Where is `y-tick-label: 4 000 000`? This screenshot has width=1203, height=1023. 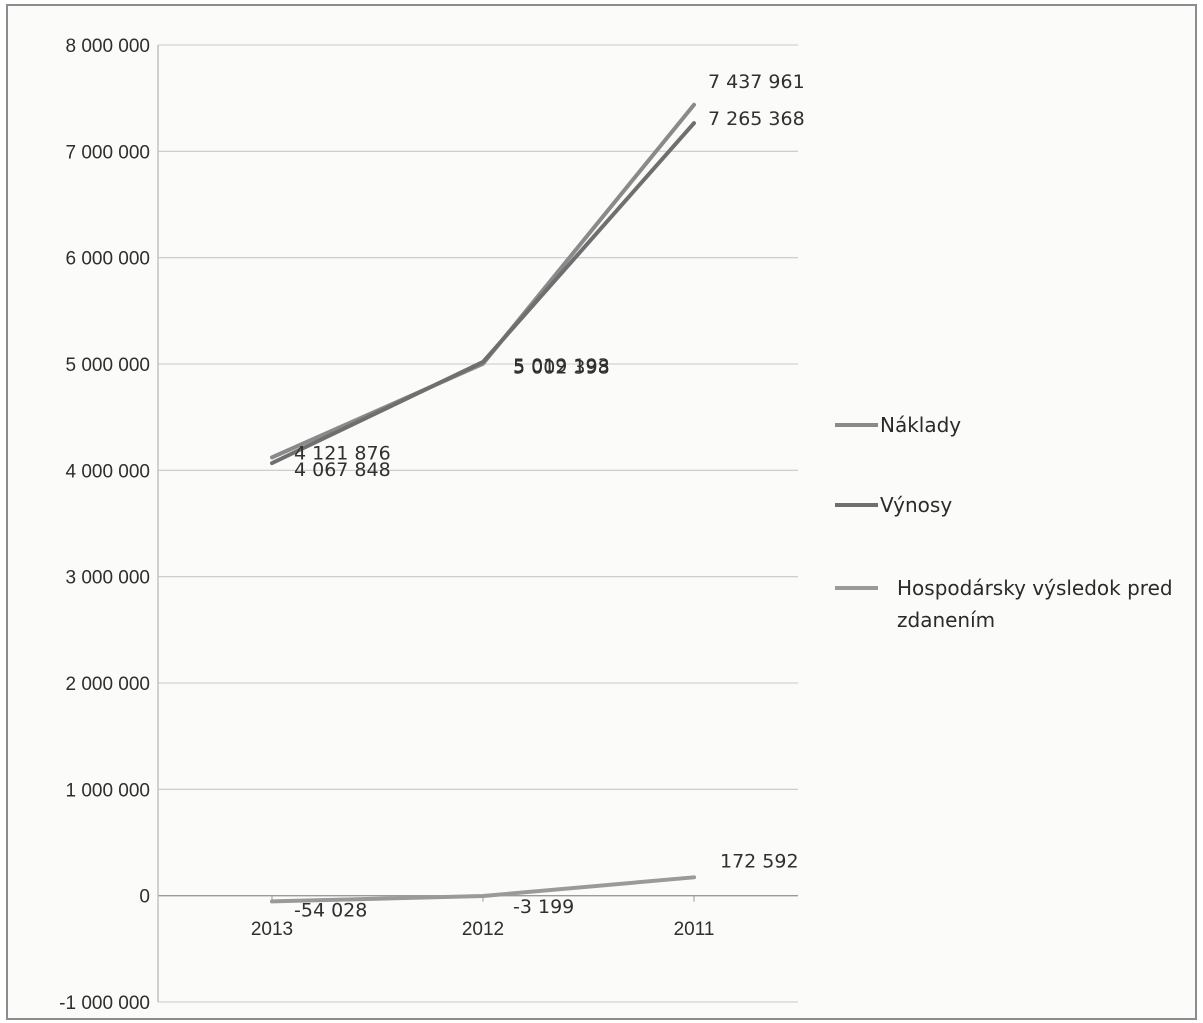 y-tick-label: 4 000 000 is located at coordinates (107, 471).